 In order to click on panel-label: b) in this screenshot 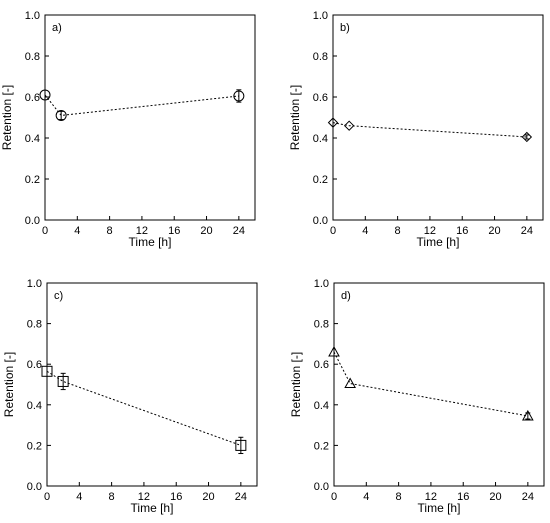, I will do `click(345, 28)`.